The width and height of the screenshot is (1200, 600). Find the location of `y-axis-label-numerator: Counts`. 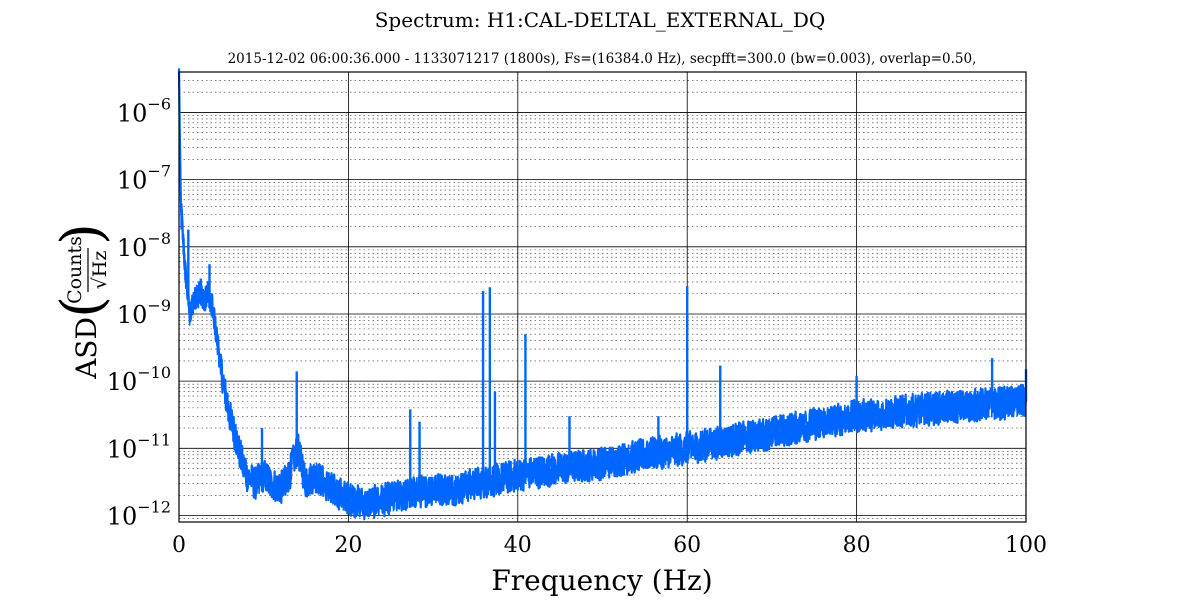

y-axis-label-numerator: Counts is located at coordinates (75, 270).